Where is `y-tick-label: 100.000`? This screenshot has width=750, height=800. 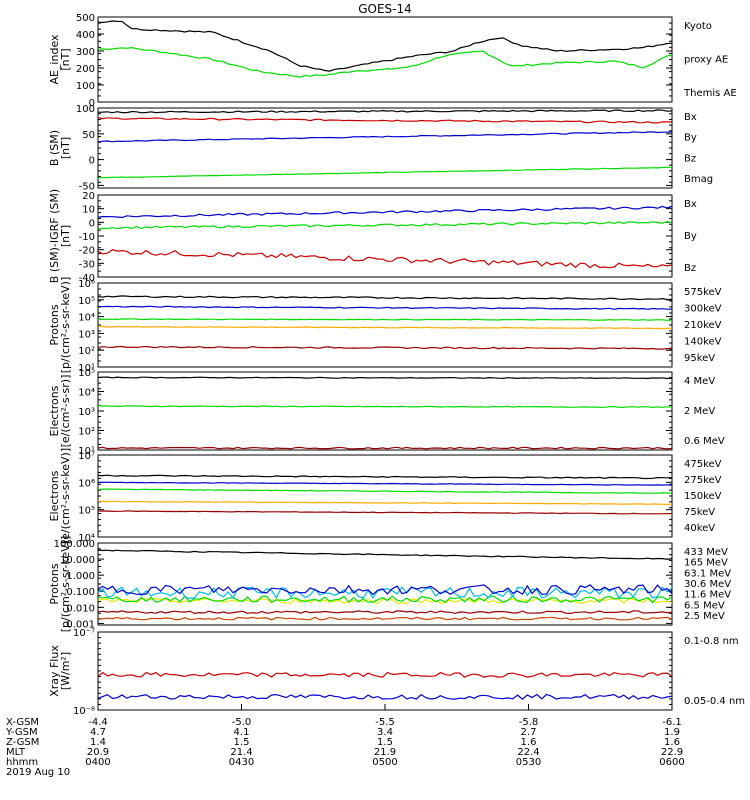 y-tick-label: 100.000 is located at coordinates (74, 544).